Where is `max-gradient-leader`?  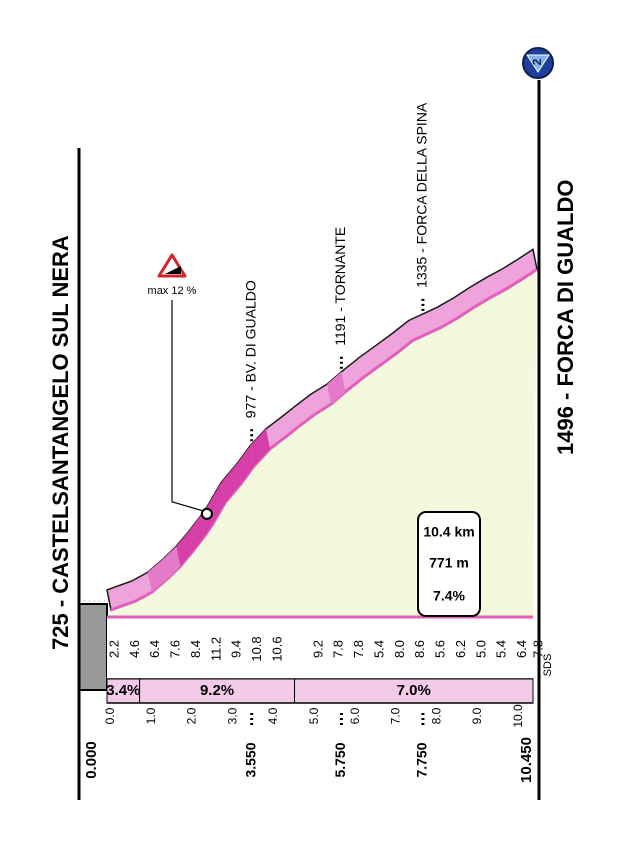
max-gradient-leader is located at coordinates (187, 406).